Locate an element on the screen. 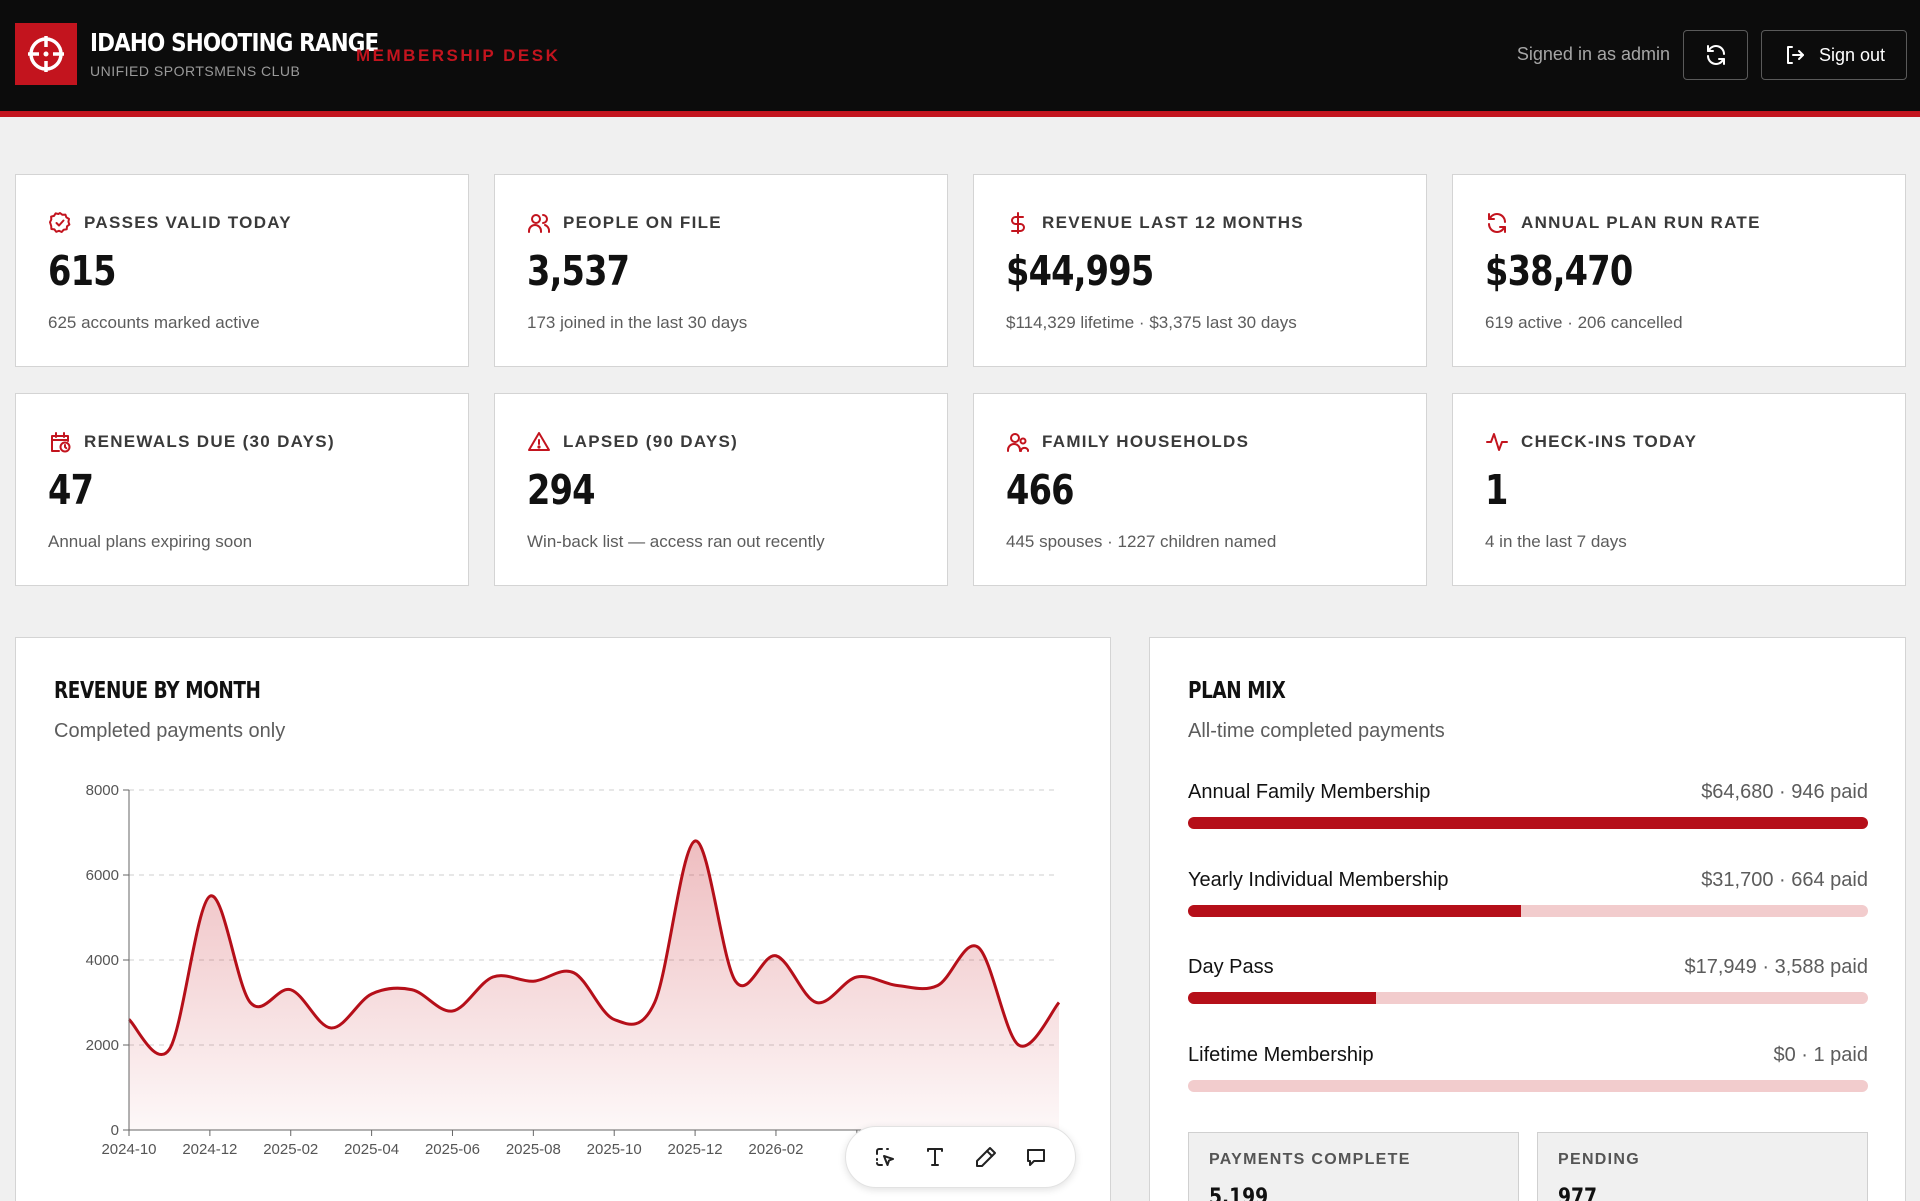  stat-subtext: 4 in the last 7 days is located at coordinates (1556, 541).